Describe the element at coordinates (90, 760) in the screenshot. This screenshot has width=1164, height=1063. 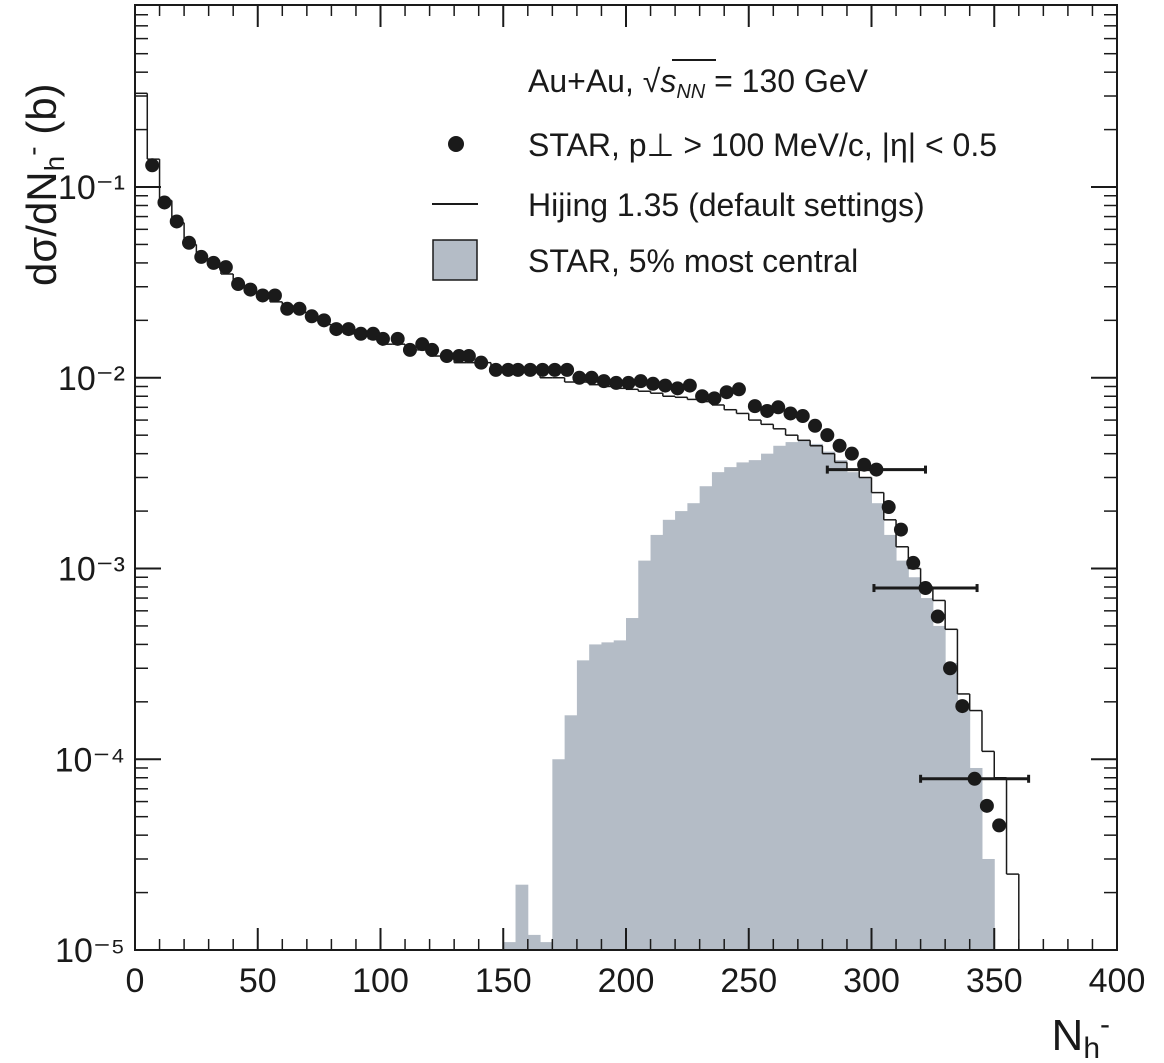
I see `y-tick-label: 10⁻⁴` at that location.